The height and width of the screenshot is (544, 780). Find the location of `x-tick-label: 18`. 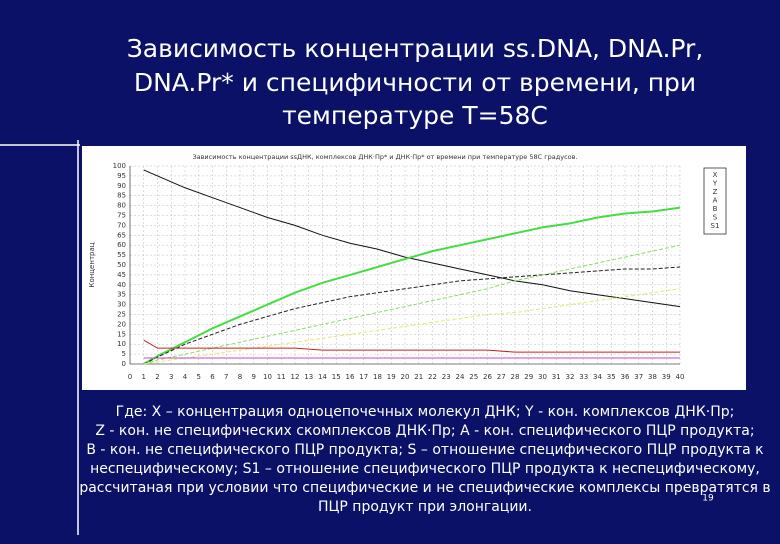

x-tick-label: 18 is located at coordinates (377, 377).